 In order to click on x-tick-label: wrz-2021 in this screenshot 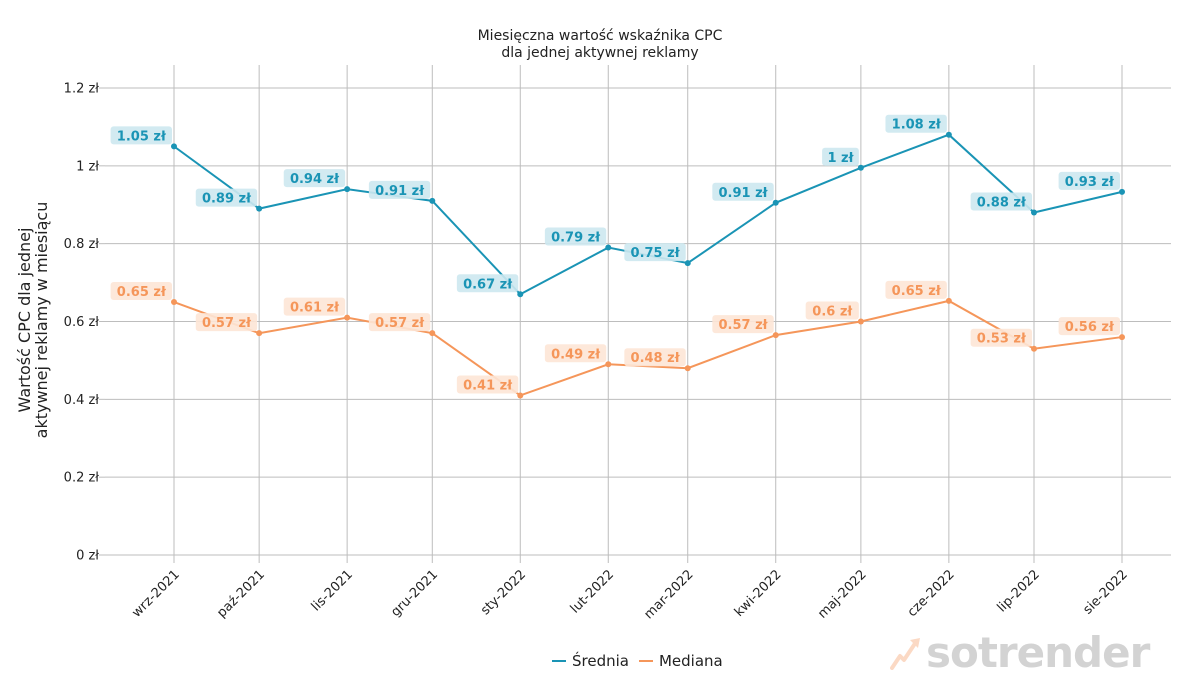, I will do `click(155, 593)`.